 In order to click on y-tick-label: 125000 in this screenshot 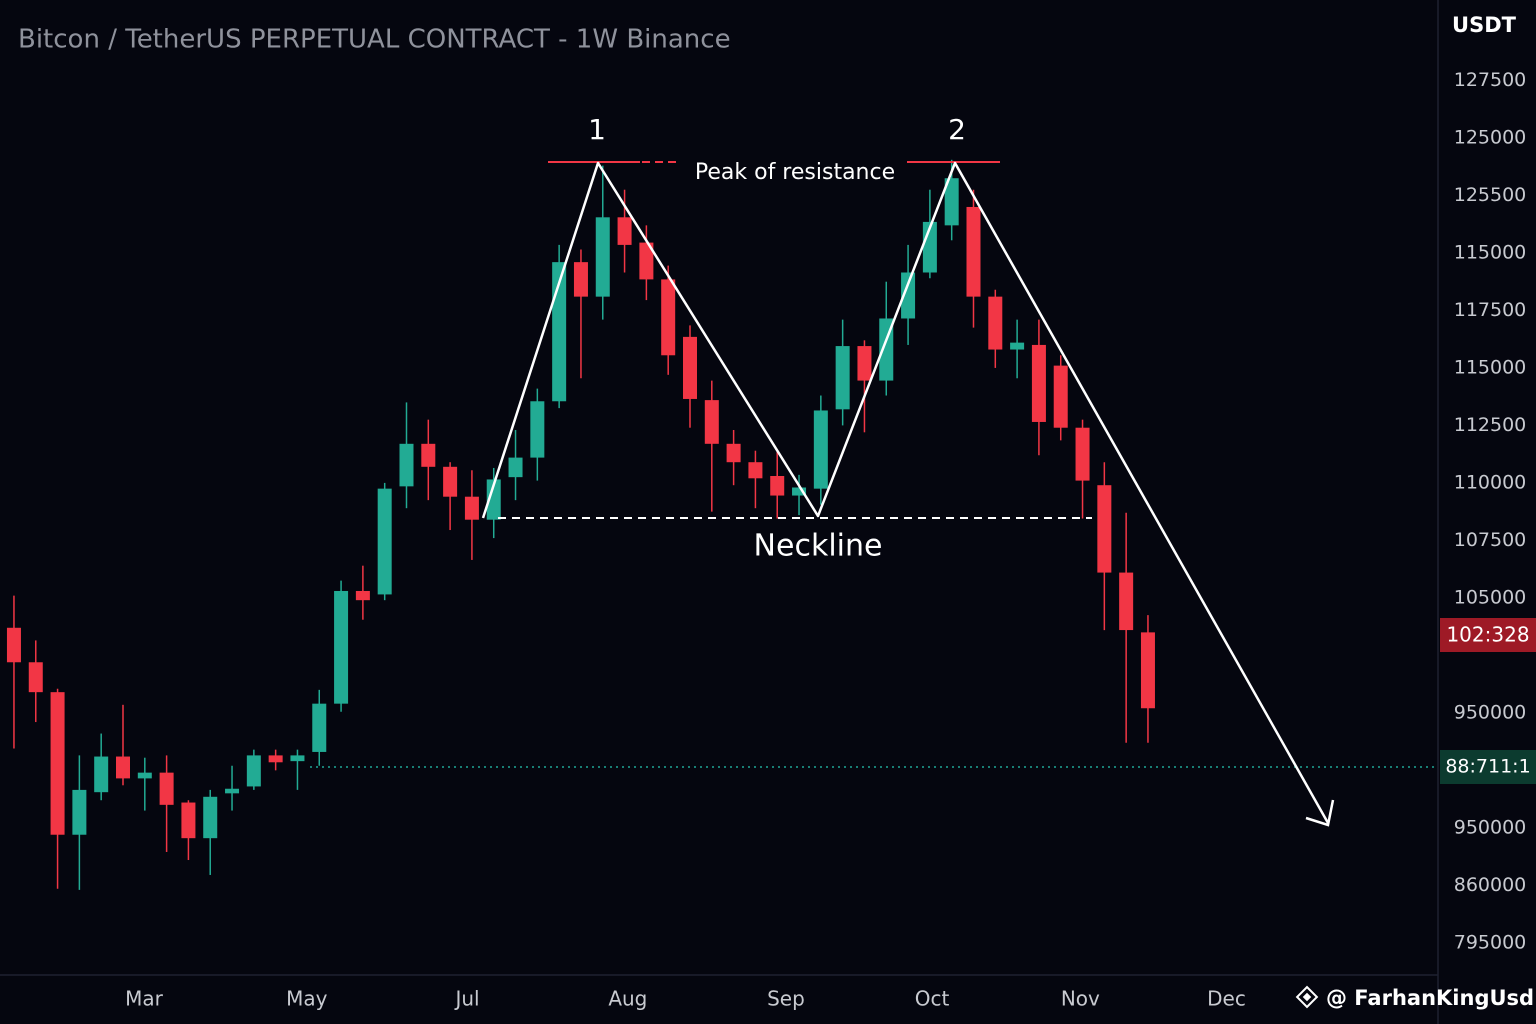, I will do `click(1490, 137)`.